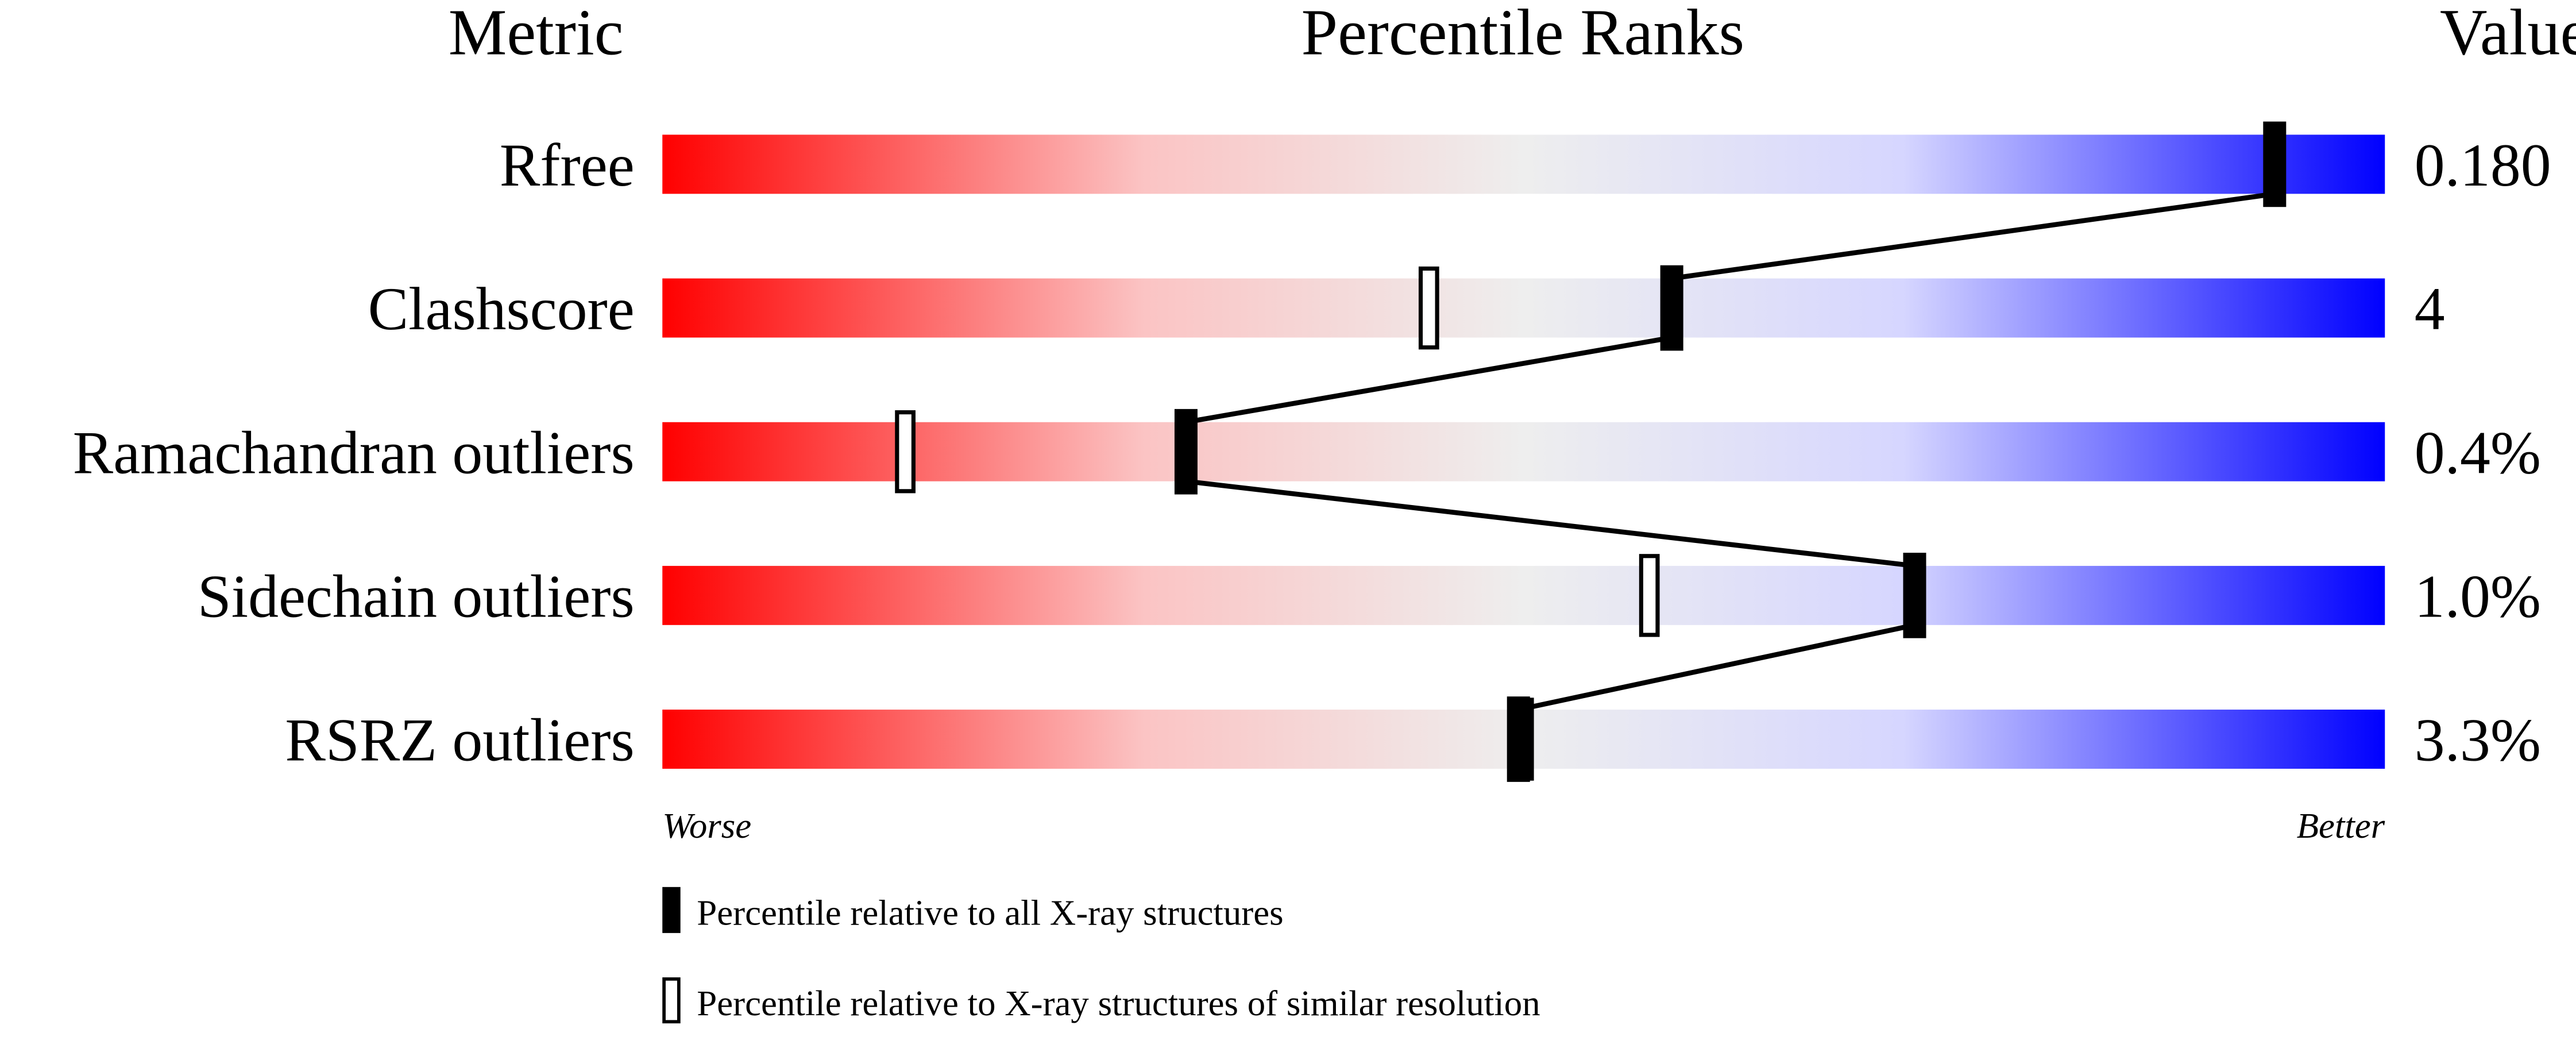 Image resolution: width=2576 pixels, height=1048 pixels. Describe the element at coordinates (501, 308) in the screenshot. I see `metric-label: Clashscore` at that location.